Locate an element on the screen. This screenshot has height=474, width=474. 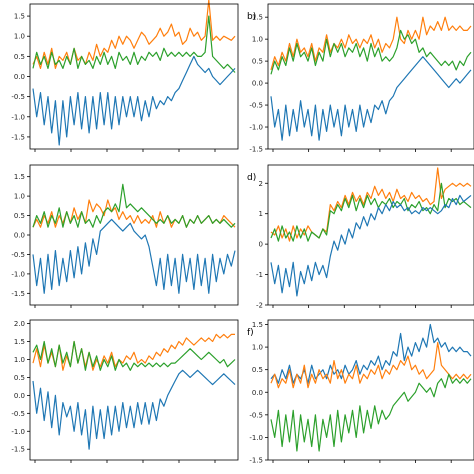
y-tick-label: 2 is located at coordinates (261, 184).